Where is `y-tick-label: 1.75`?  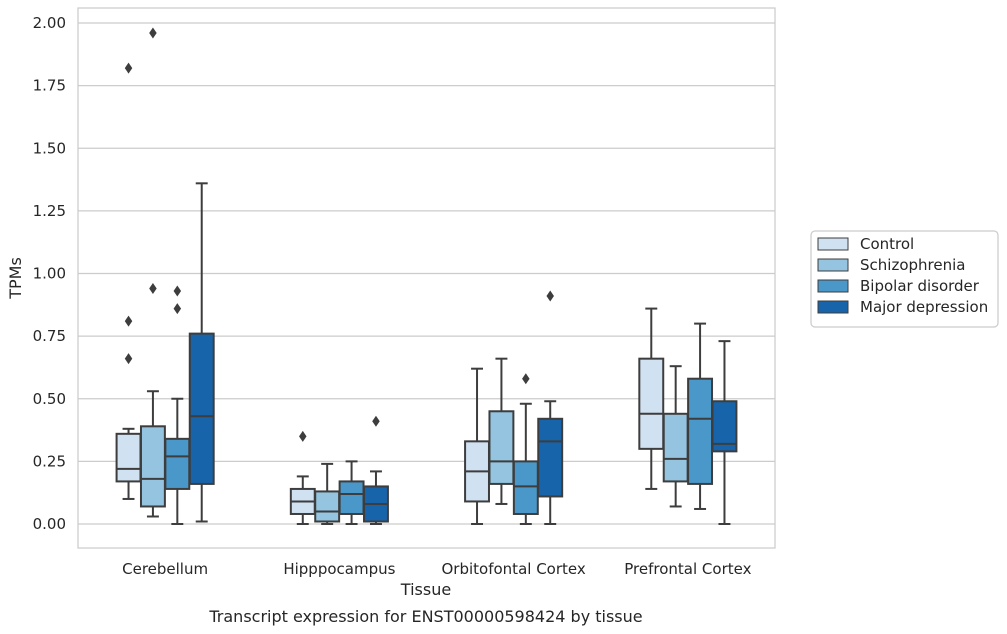
y-tick-label: 1.75 is located at coordinates (49, 86).